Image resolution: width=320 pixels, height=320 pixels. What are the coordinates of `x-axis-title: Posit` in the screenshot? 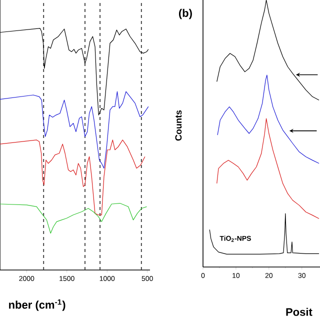 It's located at (299, 312).